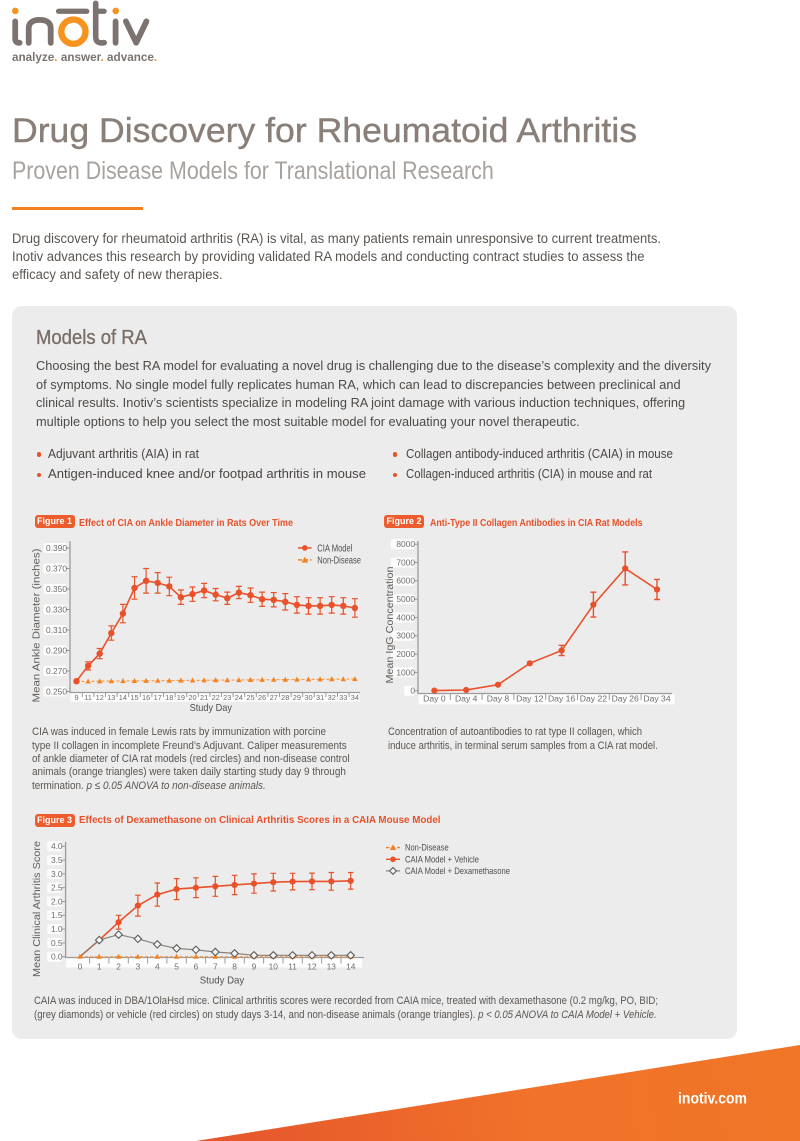 The image size is (800, 1141). Describe the element at coordinates (56, 671) in the screenshot. I see `svg-text: 0.270` at that location.